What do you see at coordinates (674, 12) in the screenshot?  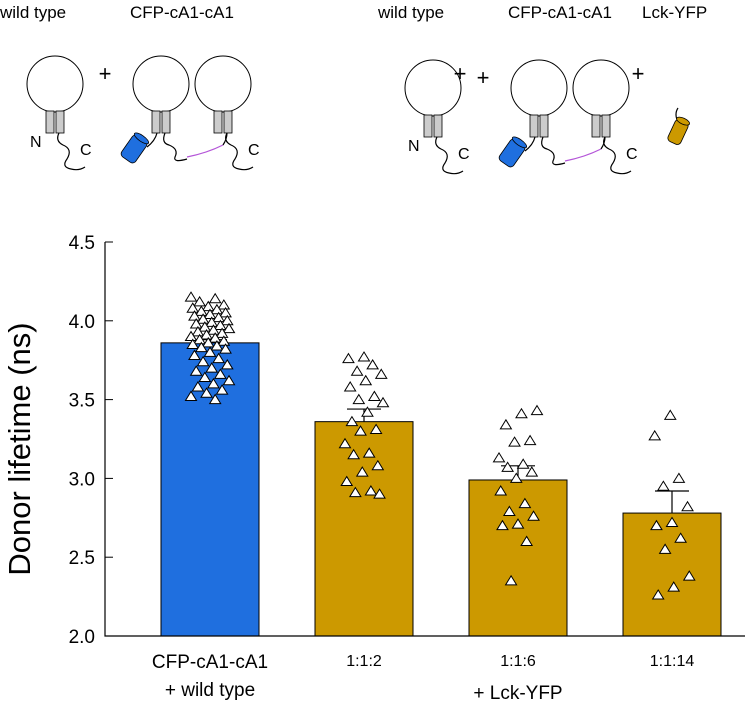 I see `label: Lck-YFP` at bounding box center [674, 12].